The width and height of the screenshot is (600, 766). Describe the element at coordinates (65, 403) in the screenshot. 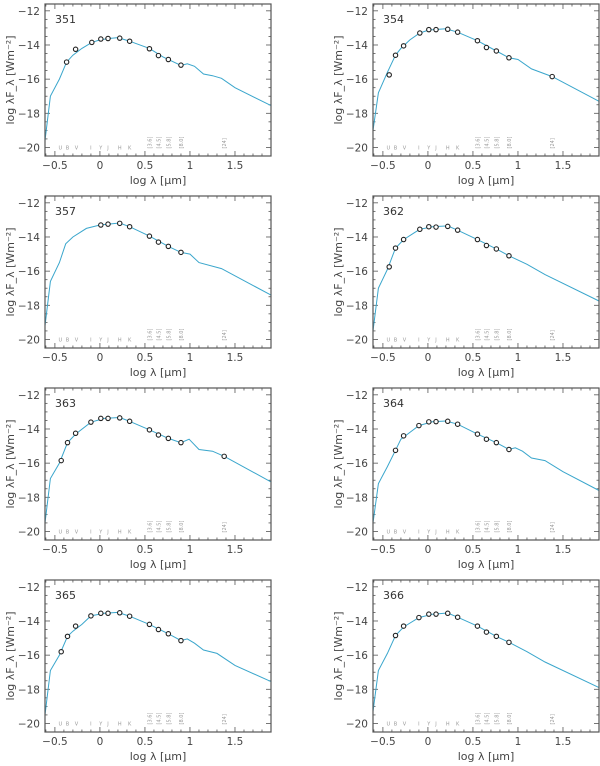

I see `panel-id-label: 363` at that location.